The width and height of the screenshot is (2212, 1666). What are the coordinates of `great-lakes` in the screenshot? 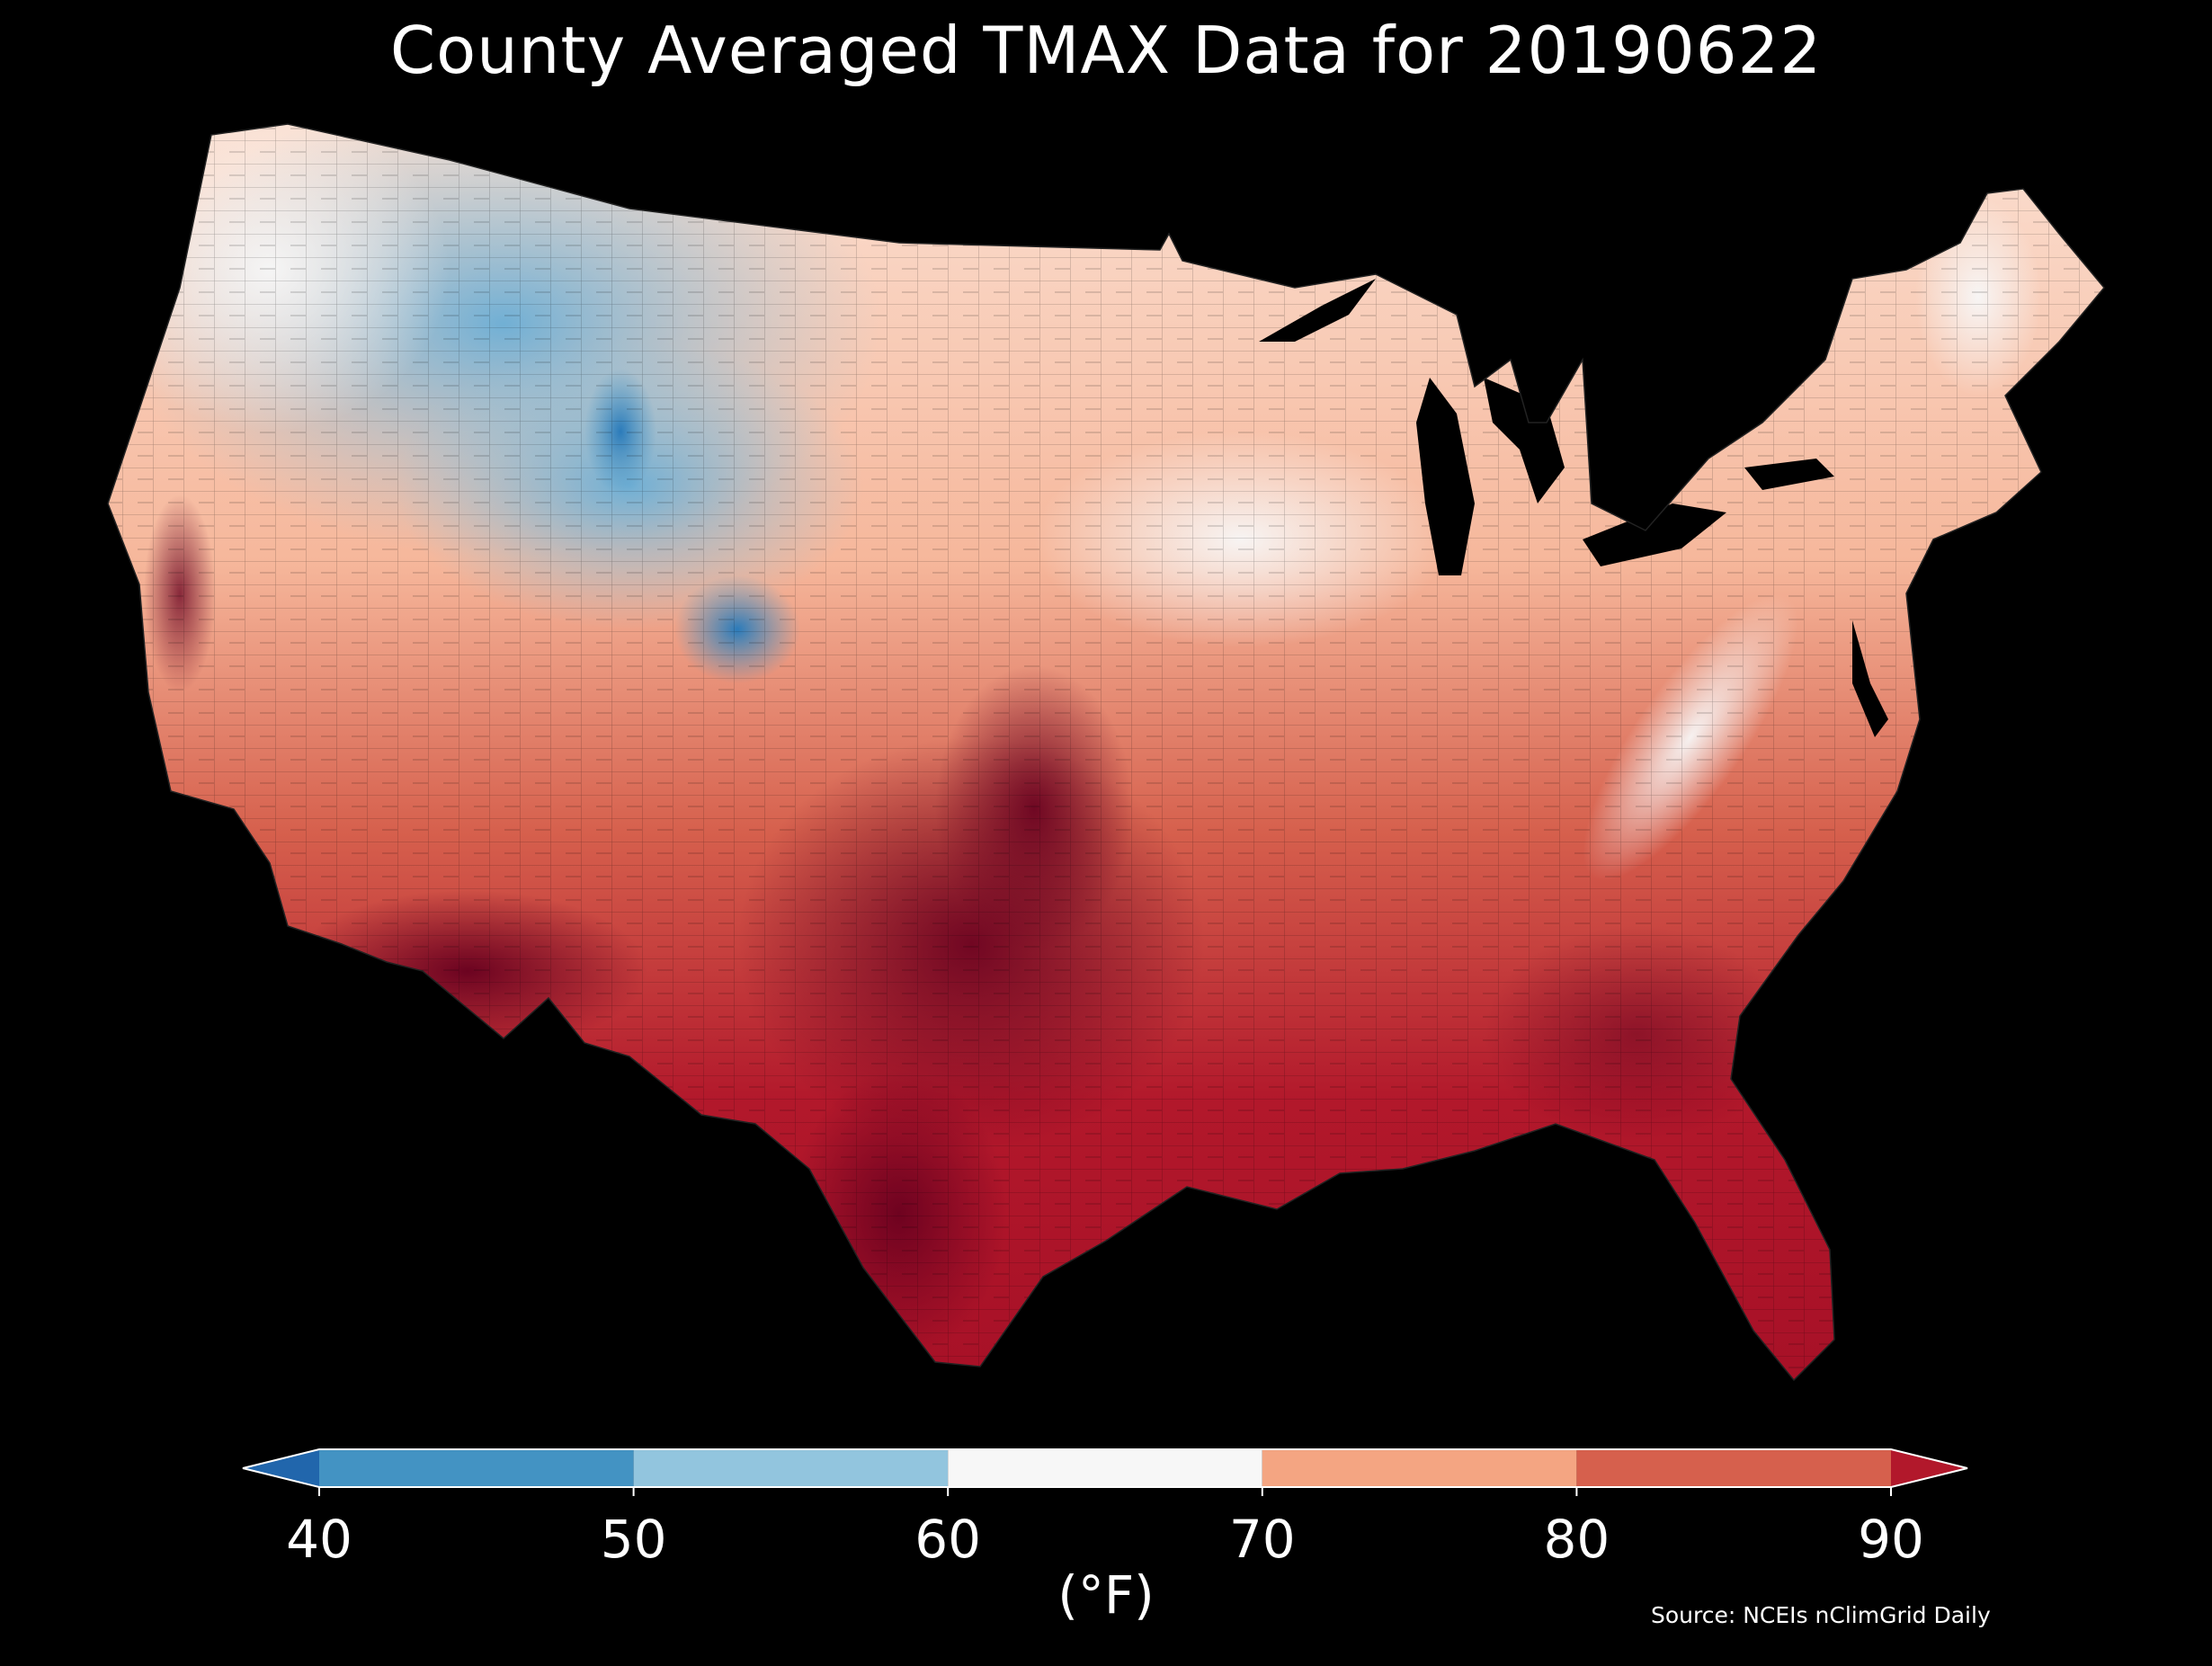 It's located at (1573, 508).